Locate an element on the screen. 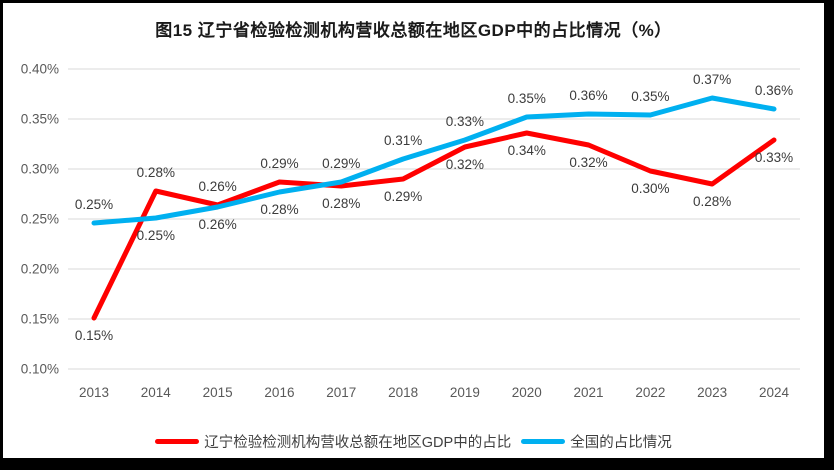  data-label: 0.37% is located at coordinates (712, 79).